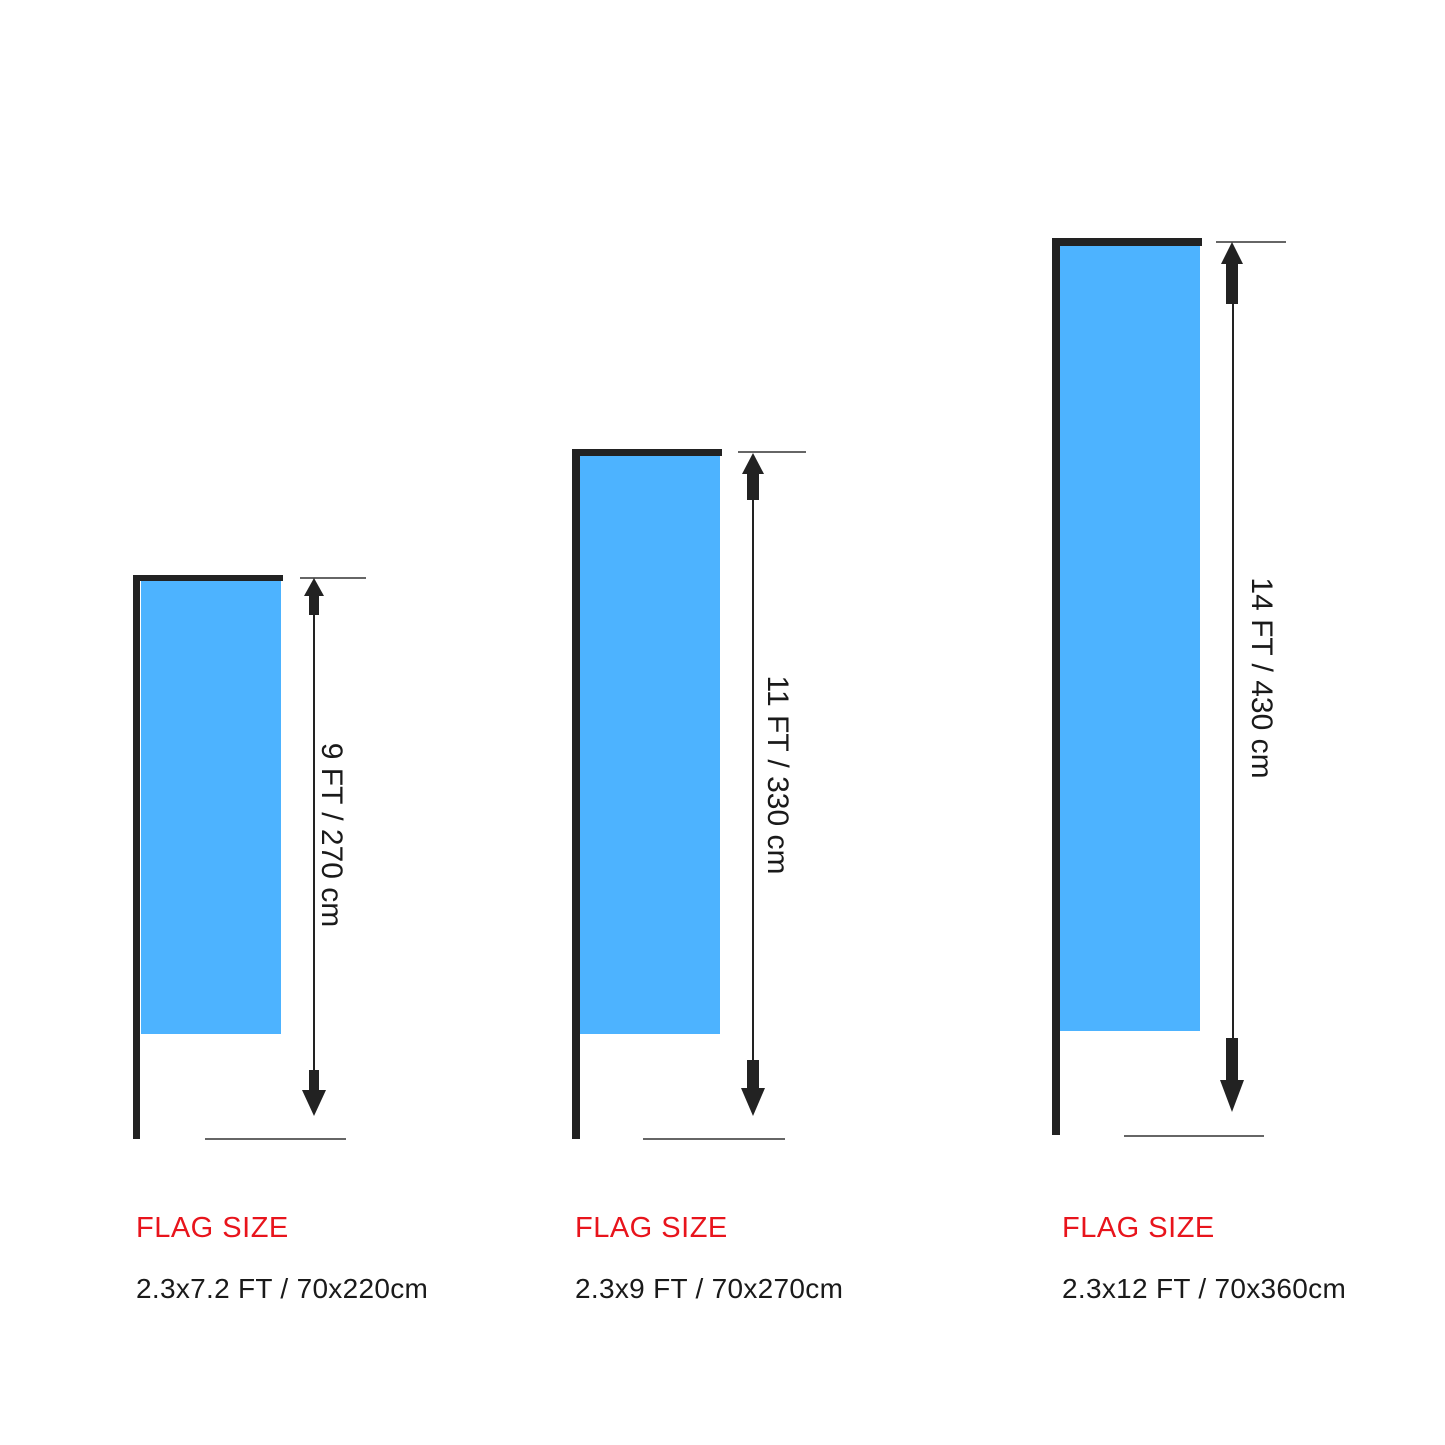 This screenshot has width=1445, height=1445. What do you see at coordinates (136, 857) in the screenshot?
I see `flag-1-pole` at bounding box center [136, 857].